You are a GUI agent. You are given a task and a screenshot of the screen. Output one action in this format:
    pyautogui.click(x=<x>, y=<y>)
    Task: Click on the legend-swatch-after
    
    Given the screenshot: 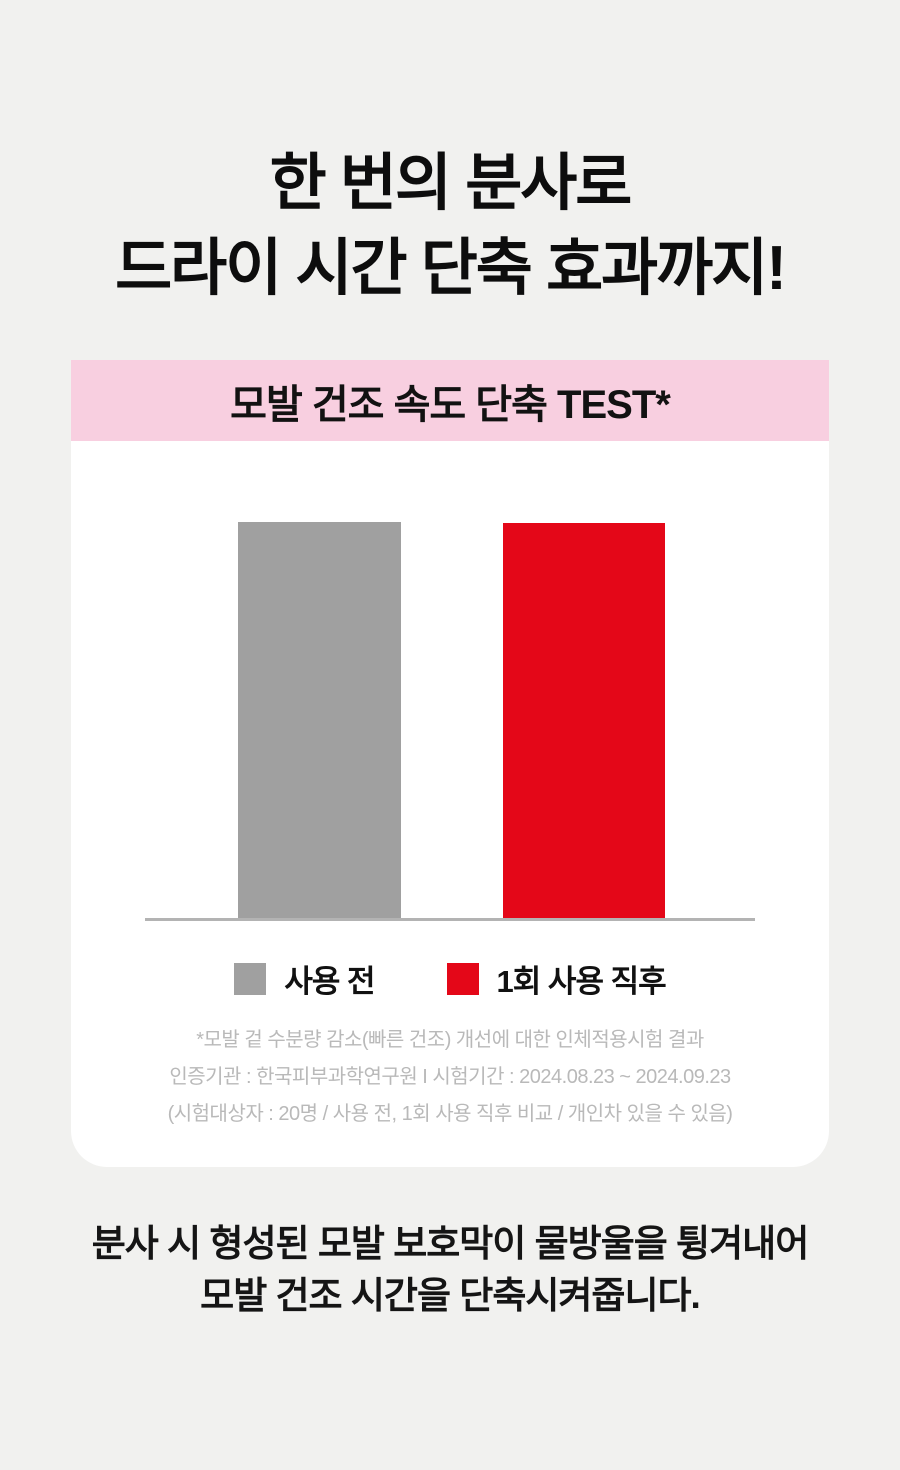 What is the action you would take?
    pyautogui.click(x=462, y=978)
    